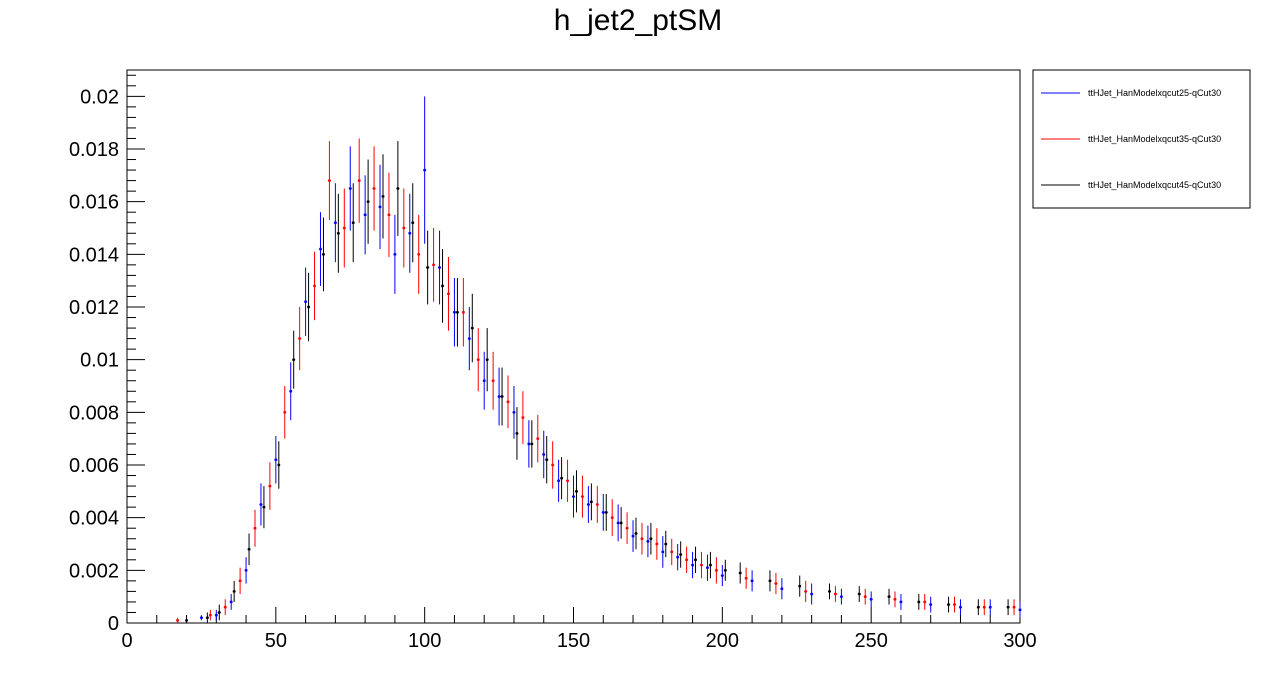 Image resolution: width=1276 pixels, height=692 pixels. Describe the element at coordinates (1019, 641) in the screenshot. I see `x-tick-label: 300` at that location.